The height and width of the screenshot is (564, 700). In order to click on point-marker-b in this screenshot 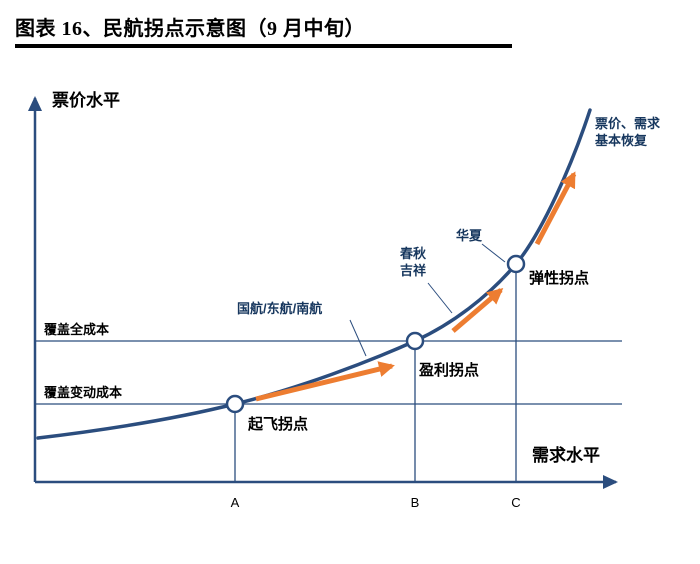, I will do `click(415, 341)`.